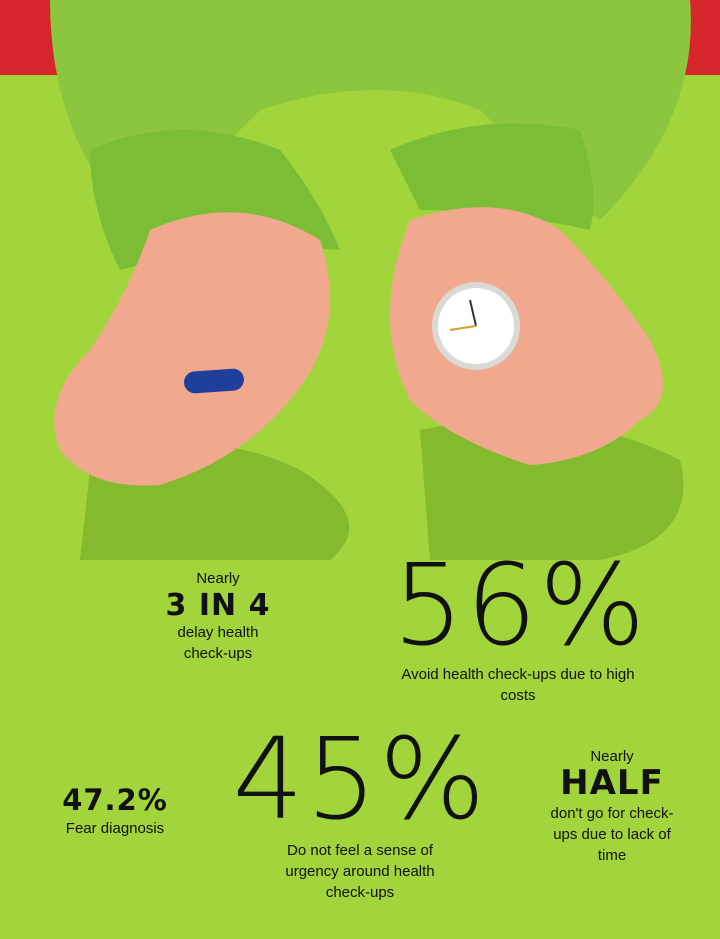 The width and height of the screenshot is (720, 939). Describe the element at coordinates (612, 783) in the screenshot. I see `stat-value: HALF` at that location.